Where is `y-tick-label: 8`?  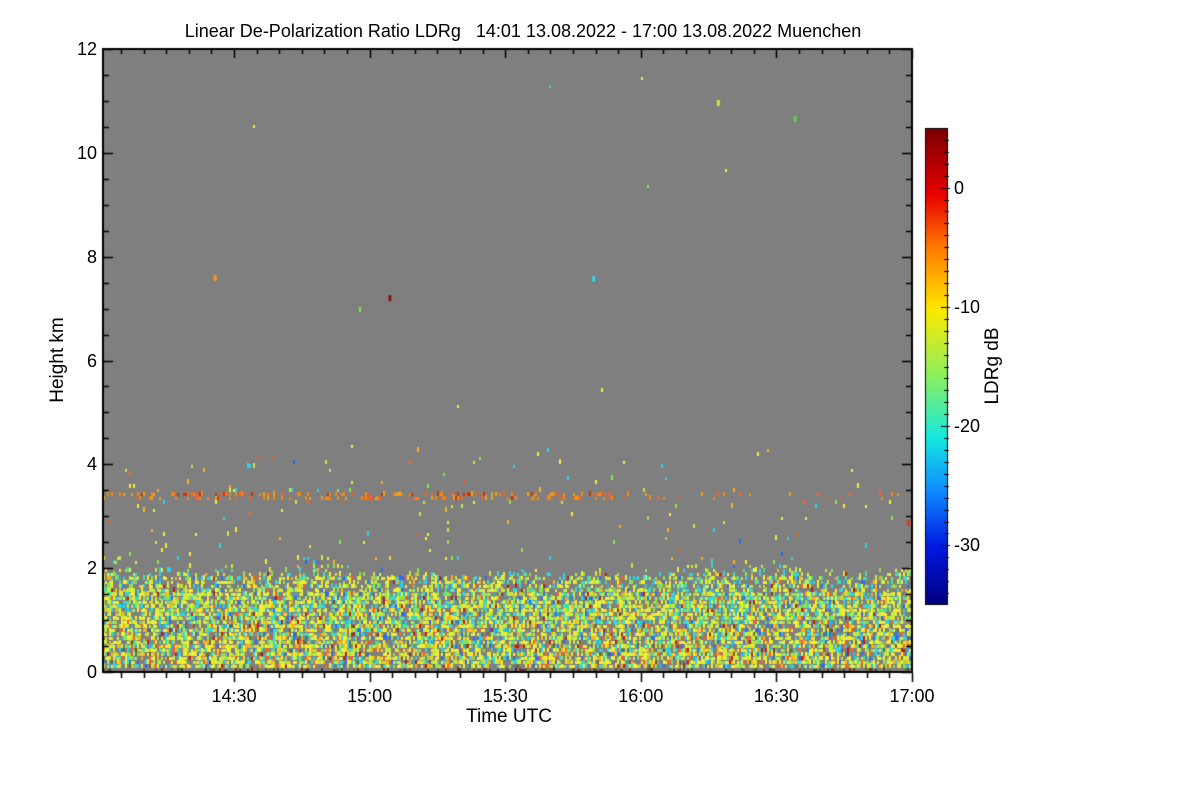
y-tick-label: 8 is located at coordinates (91, 256).